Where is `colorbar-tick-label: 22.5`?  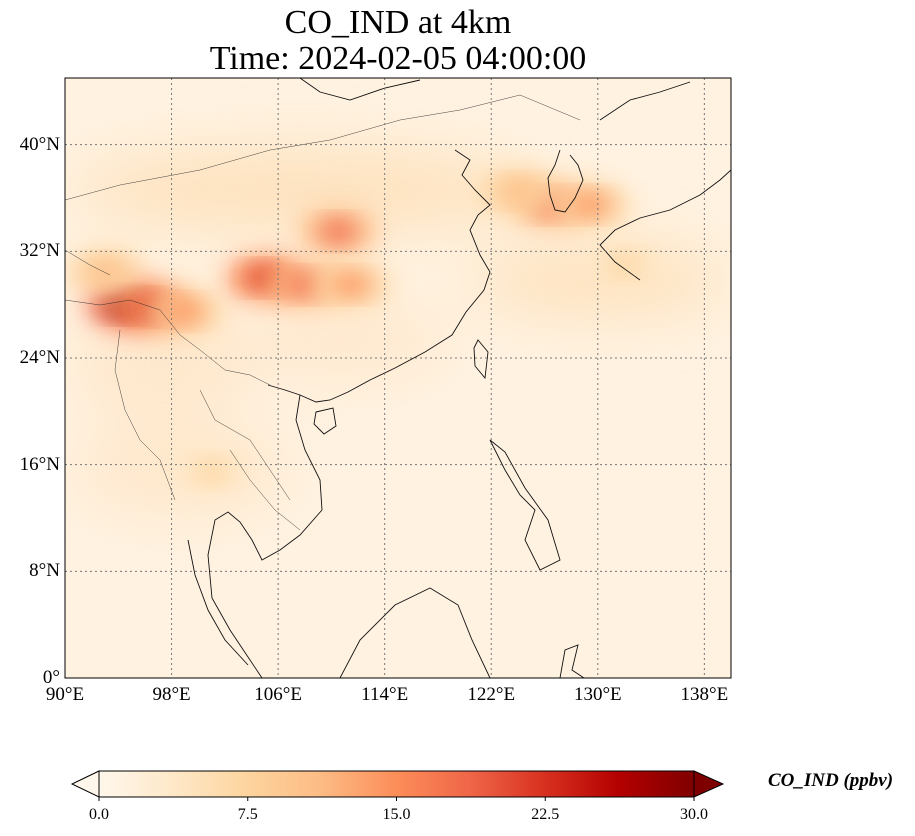 colorbar-tick-label: 22.5 is located at coordinates (545, 814).